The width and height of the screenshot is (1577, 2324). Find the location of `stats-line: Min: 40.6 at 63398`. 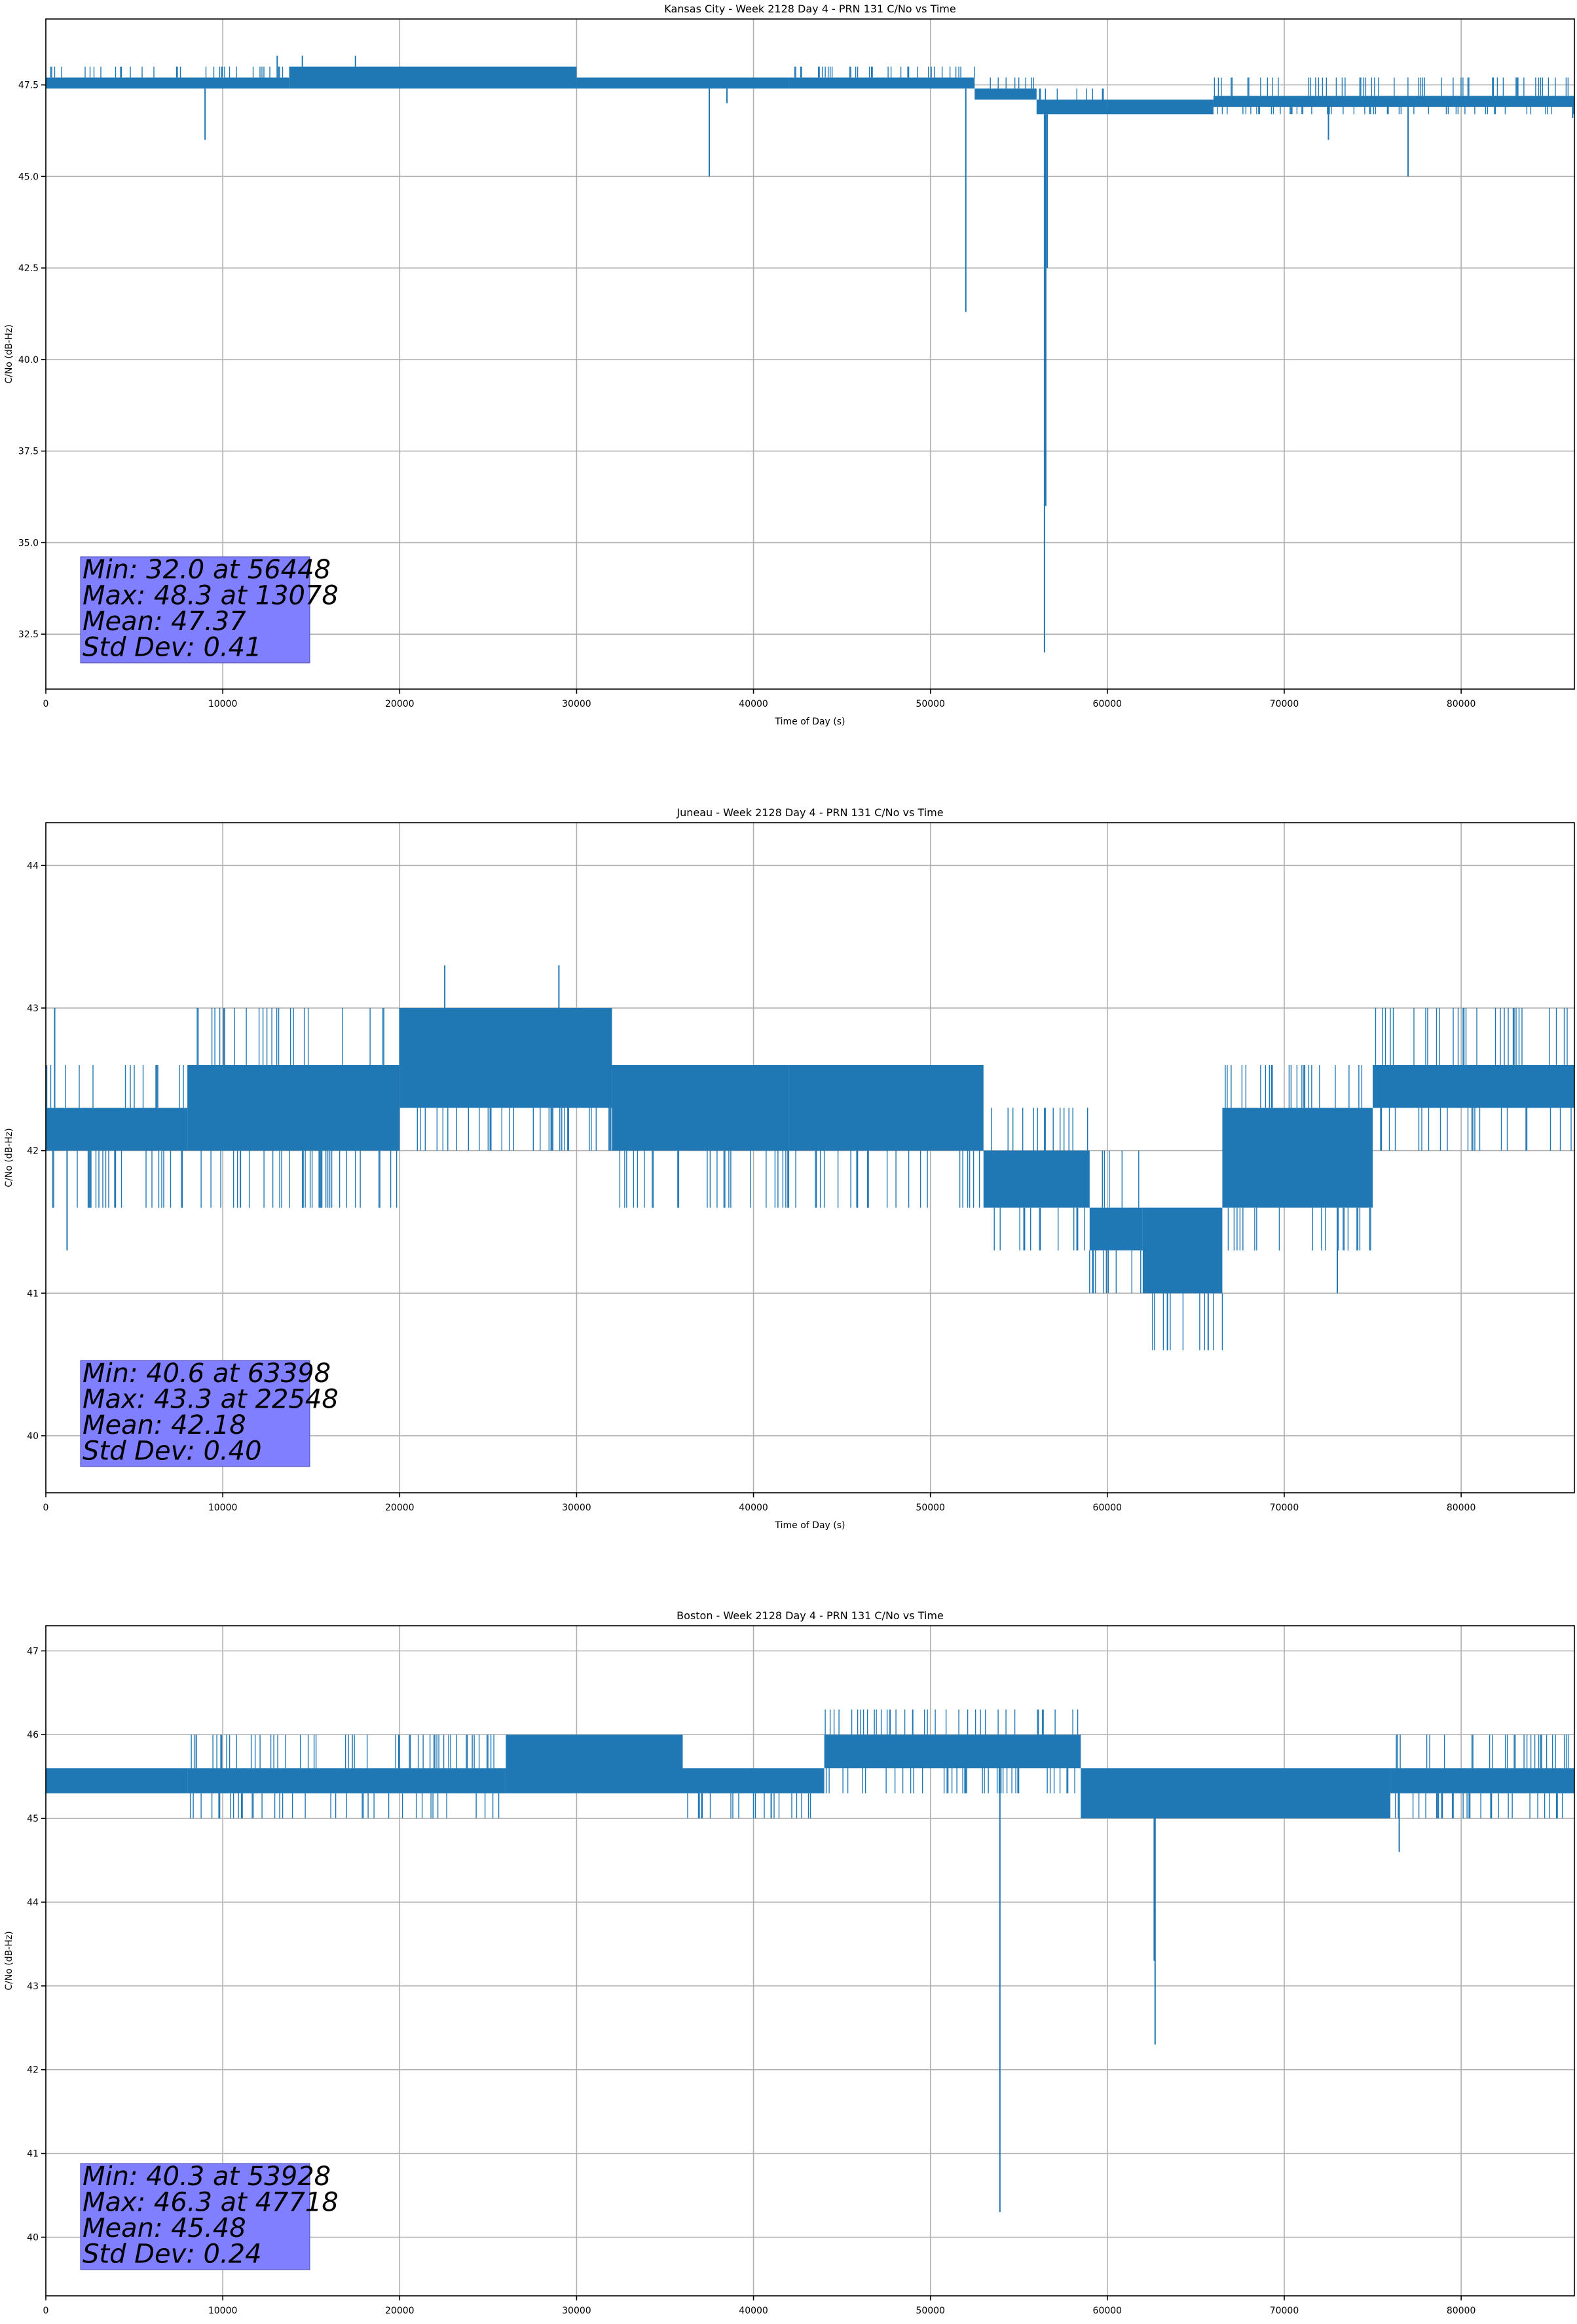

stats-line: Min: 40.6 at 63398 is located at coordinates (207, 1374).